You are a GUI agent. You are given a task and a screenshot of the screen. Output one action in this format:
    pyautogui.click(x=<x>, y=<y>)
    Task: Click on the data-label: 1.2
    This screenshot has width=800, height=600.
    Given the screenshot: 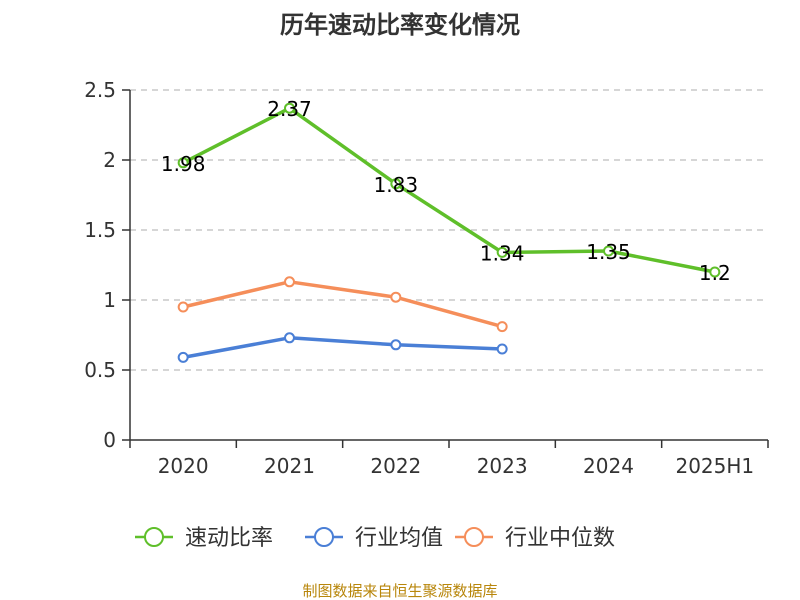 What is the action you would take?
    pyautogui.click(x=715, y=273)
    